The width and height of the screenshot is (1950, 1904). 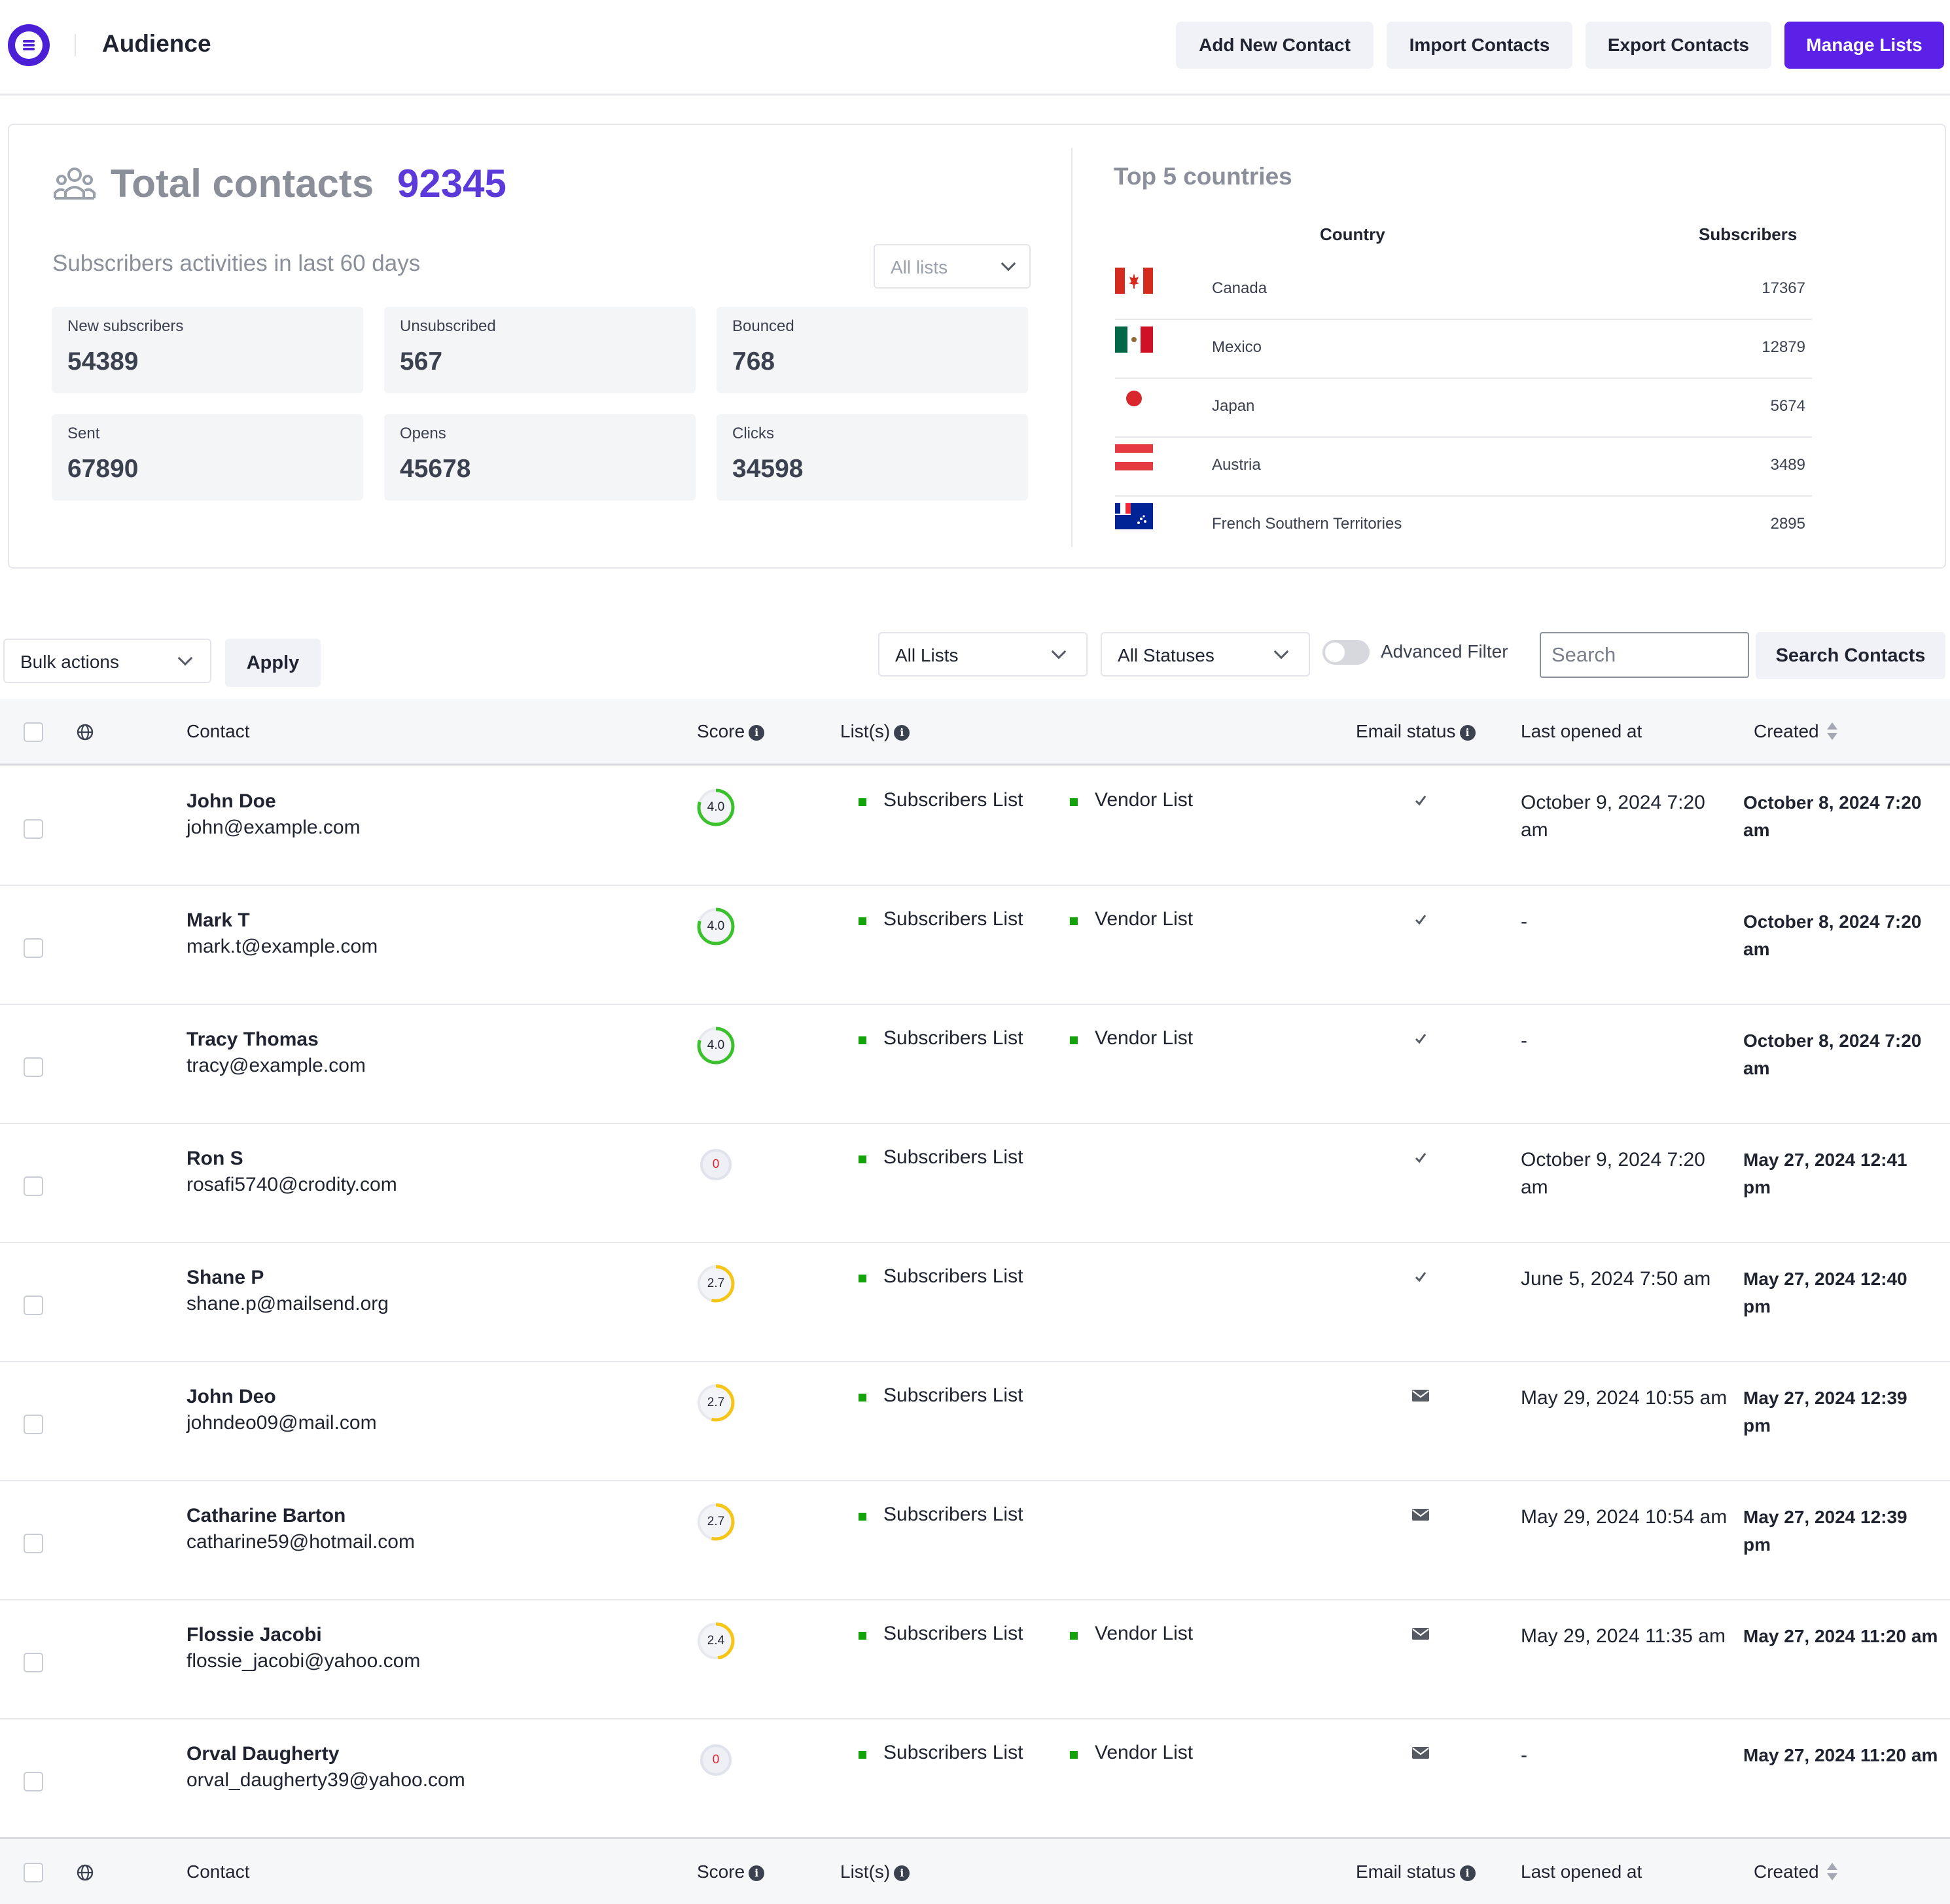 I want to click on total-contacts-label: Total contacts, so click(x=242, y=183).